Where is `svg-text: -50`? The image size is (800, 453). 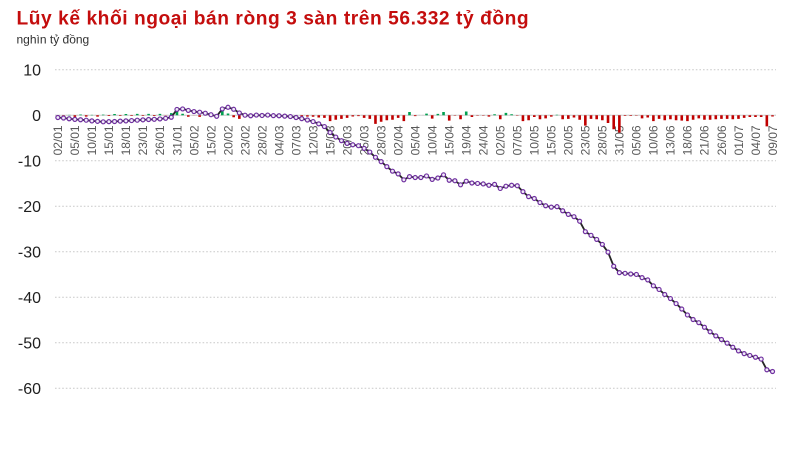 svg-text: -50 is located at coordinates (29, 344).